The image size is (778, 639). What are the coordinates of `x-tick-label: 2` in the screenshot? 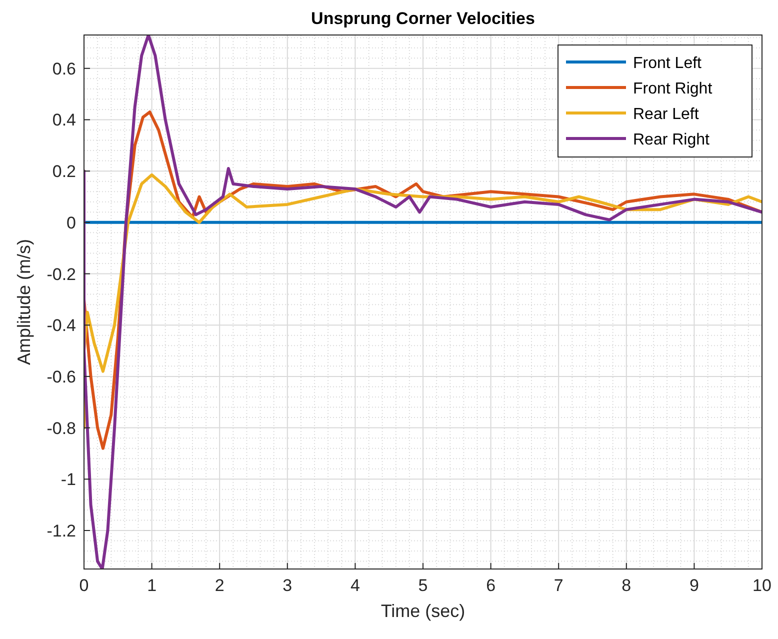 It's located at (219, 585).